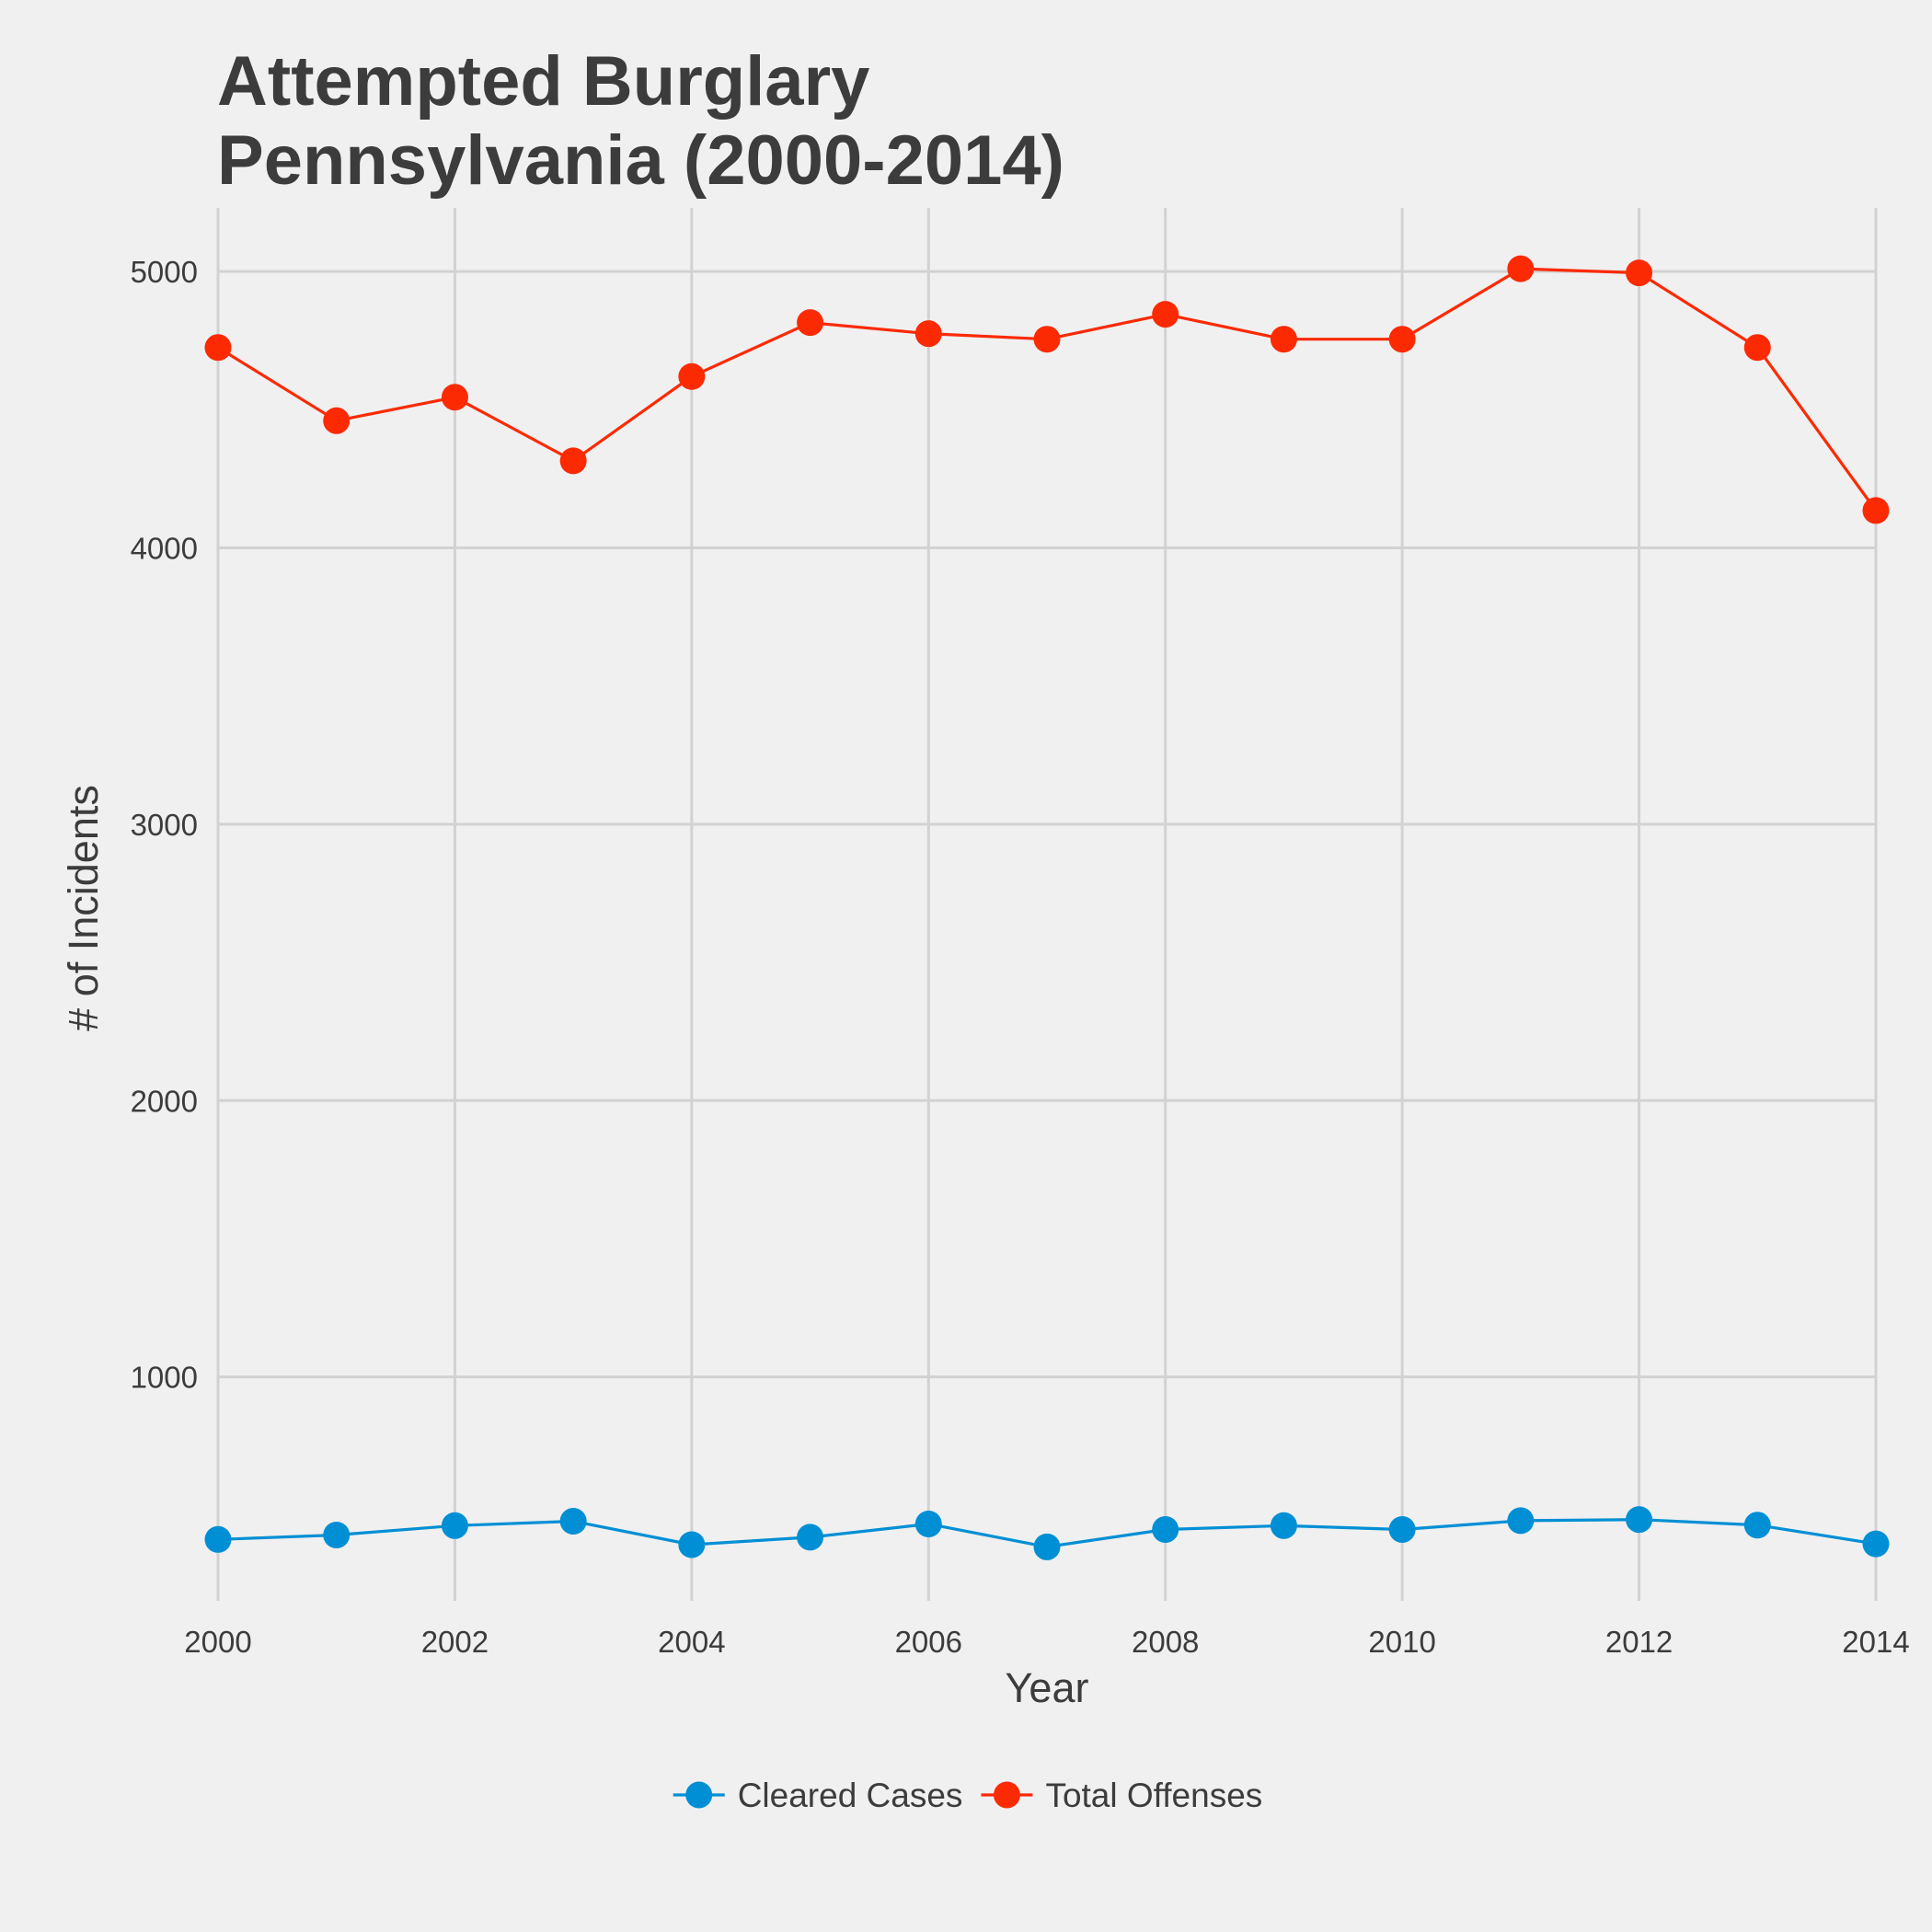 The image size is (1932, 1932). Describe the element at coordinates (1165, 314) in the screenshot. I see `data-point-total-offenses-2008` at that location.